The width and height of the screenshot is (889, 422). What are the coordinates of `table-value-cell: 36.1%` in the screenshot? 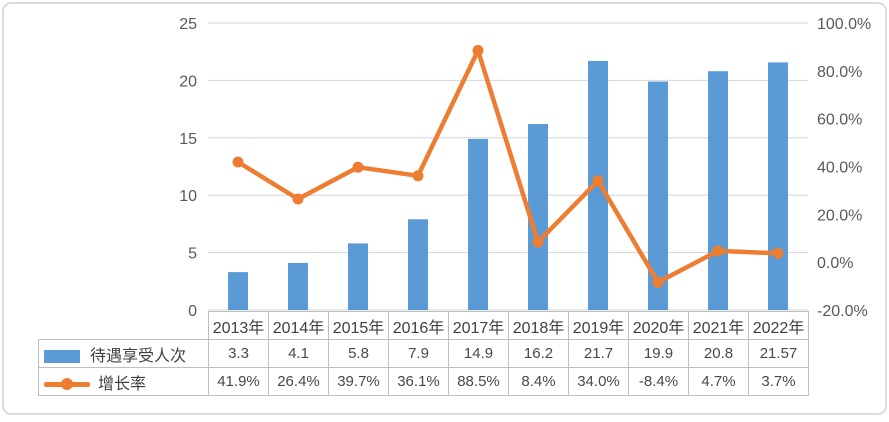 It's located at (418, 381).